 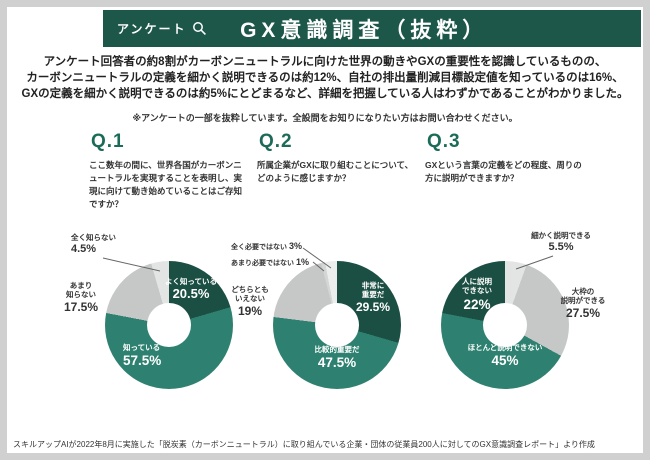 I want to click on segment-percentage: 5.5%, so click(x=561, y=247).